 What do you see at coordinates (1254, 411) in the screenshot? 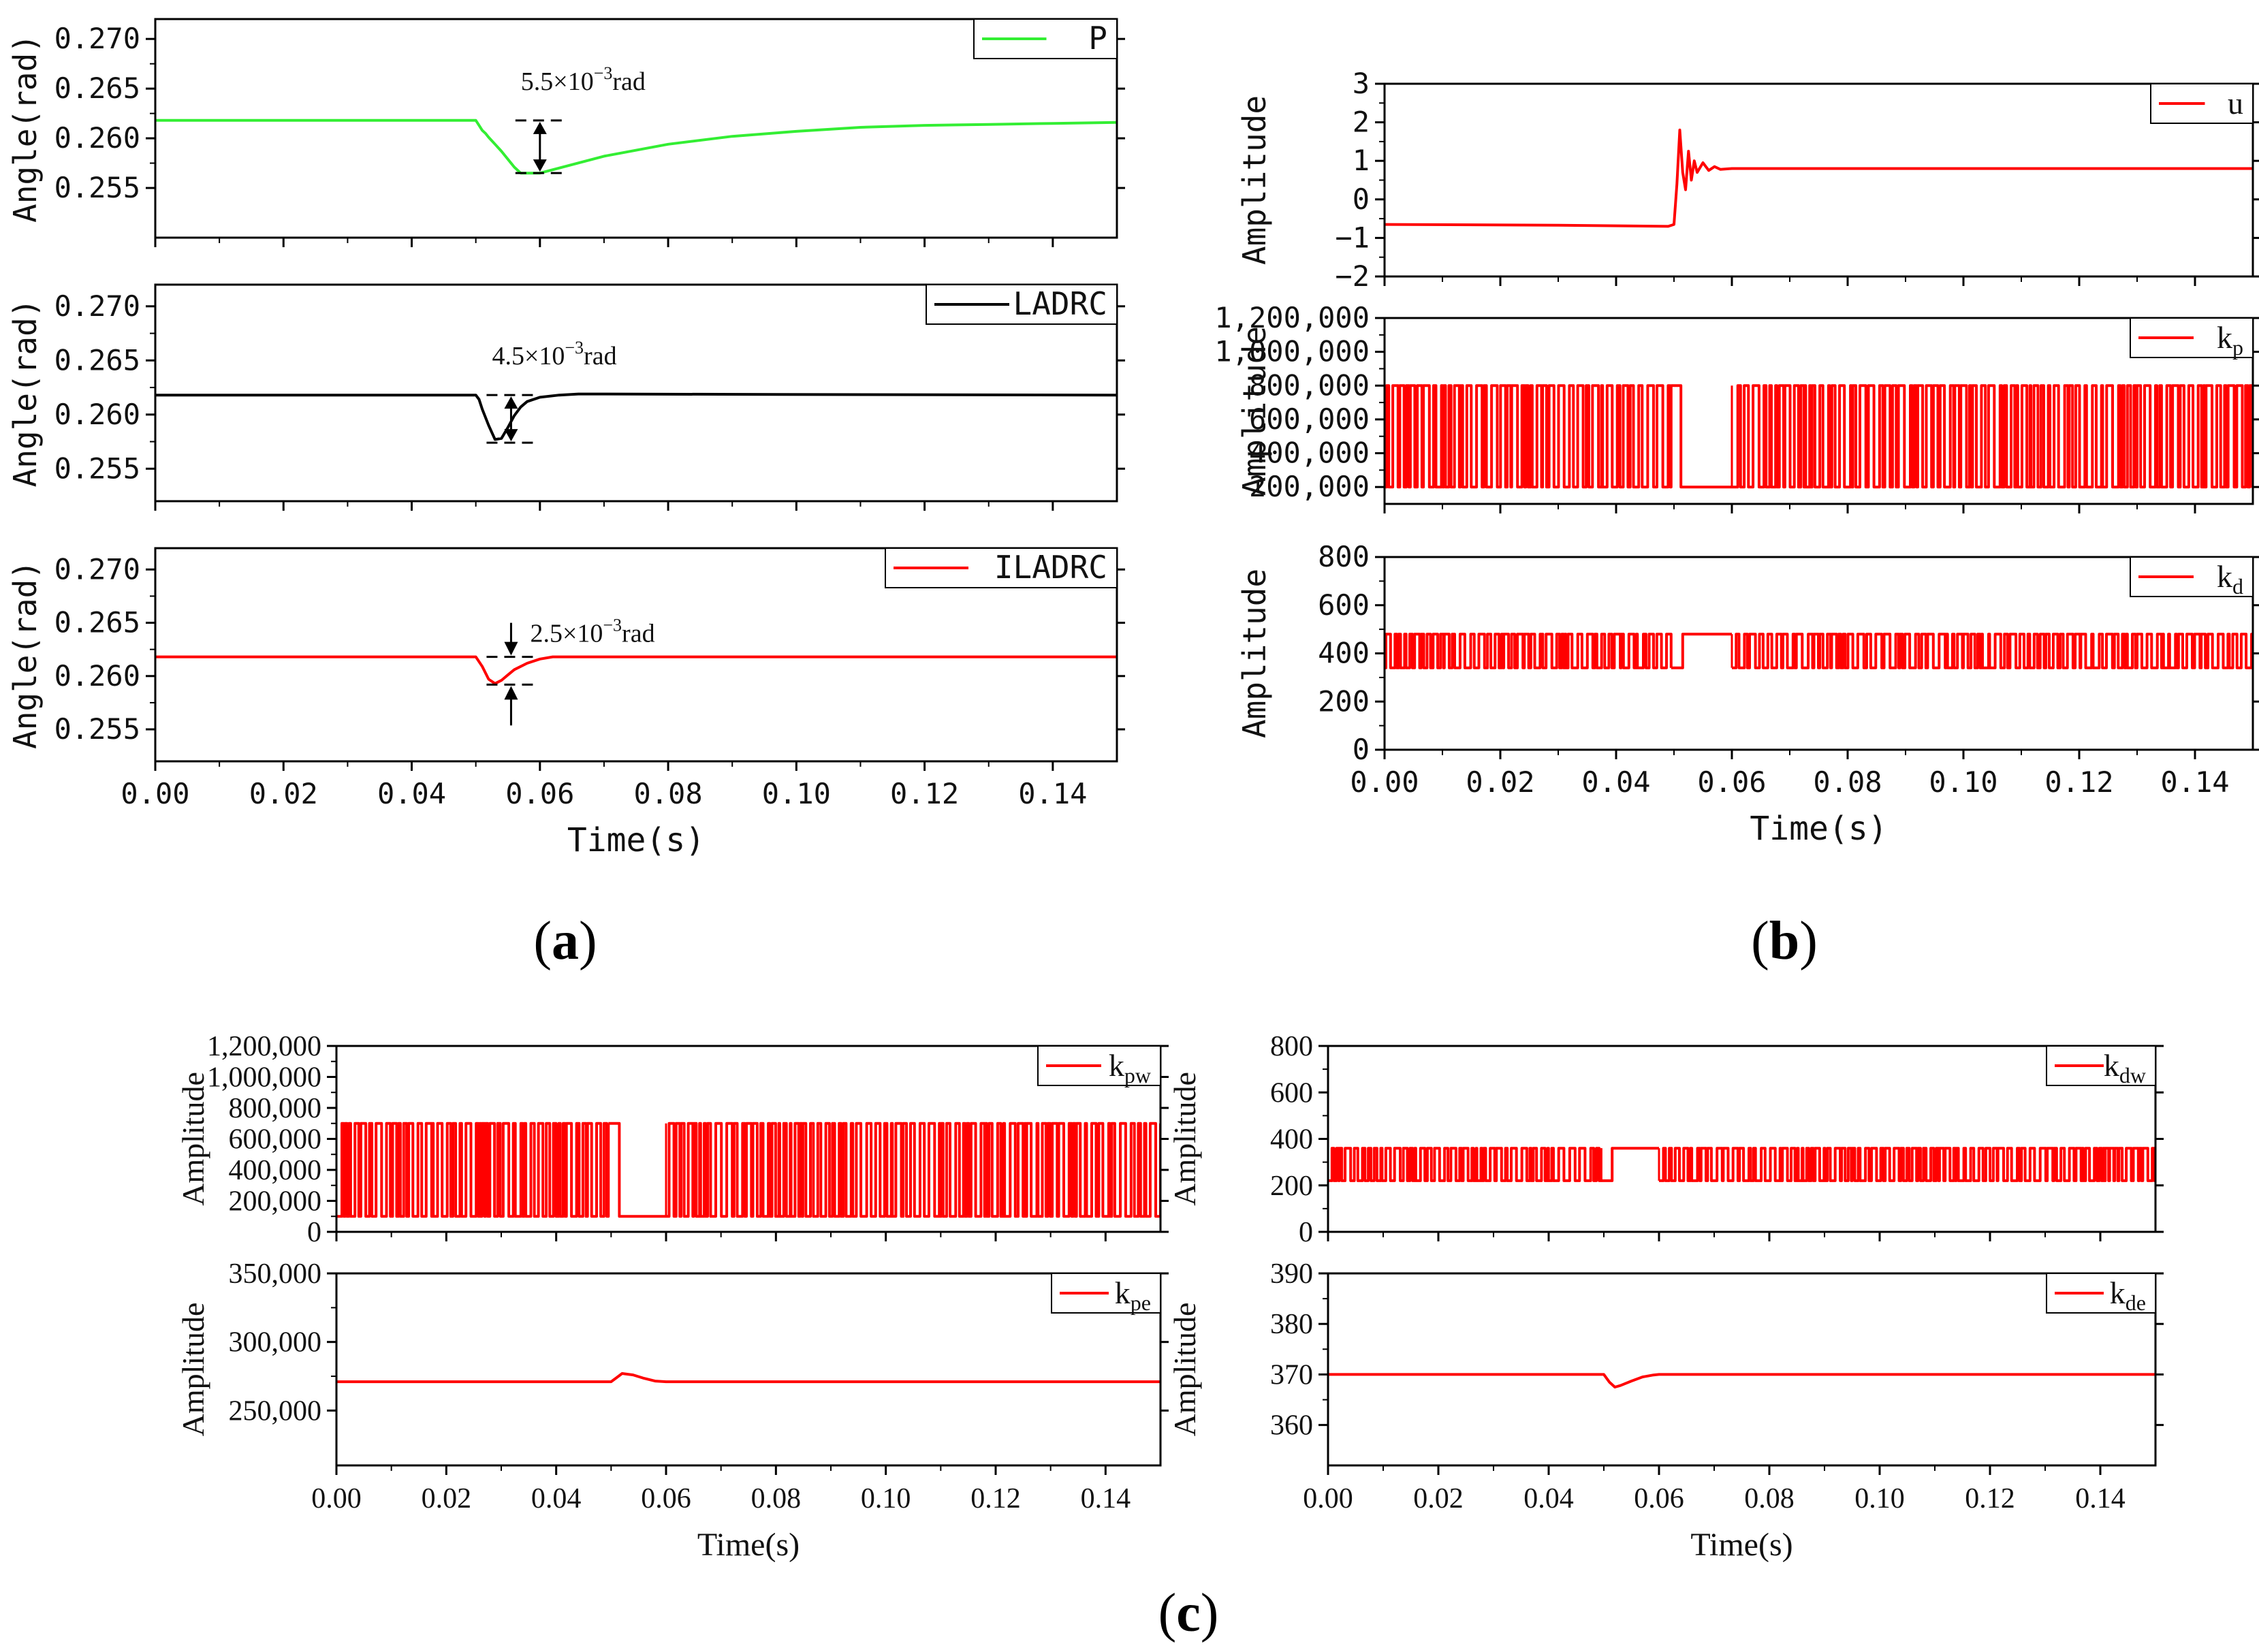
I see `y-axis-label: Amplitude` at bounding box center [1254, 411].